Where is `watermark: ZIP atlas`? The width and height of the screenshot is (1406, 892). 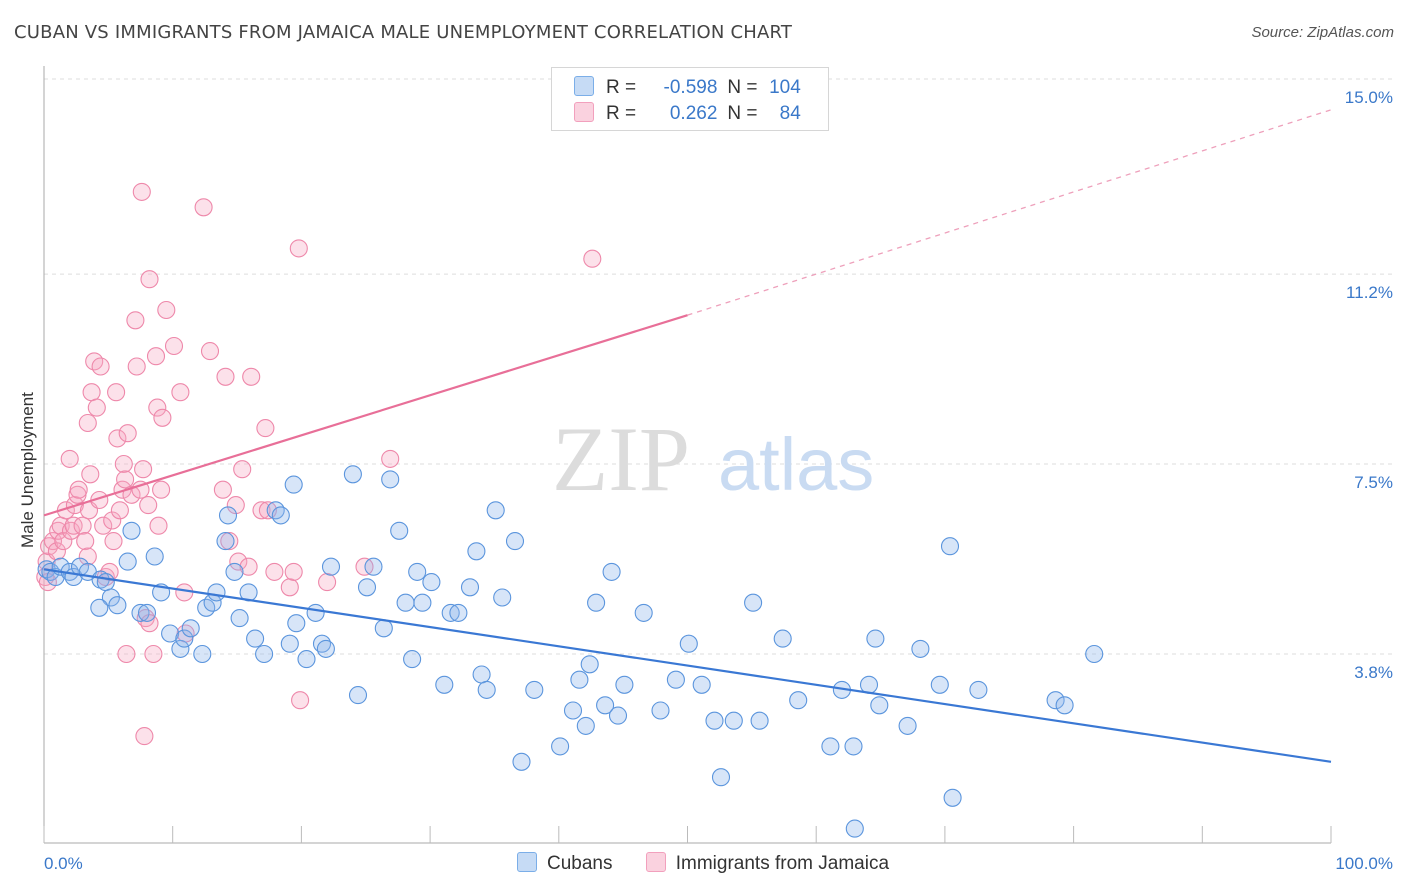 watermark: ZIP atlas is located at coordinates (713, 459).